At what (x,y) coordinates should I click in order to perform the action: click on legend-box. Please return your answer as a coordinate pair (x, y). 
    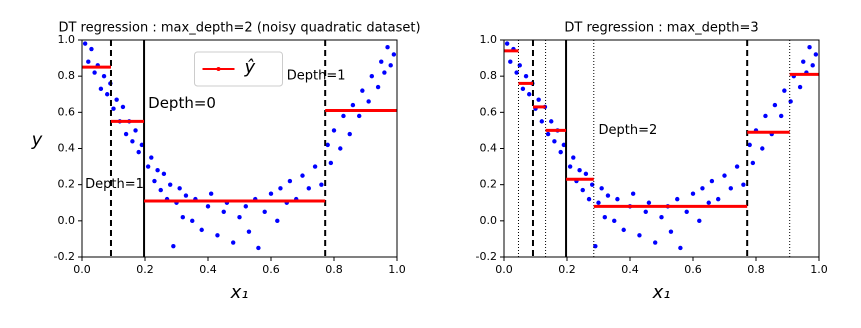
    Looking at the image, I should click on (238, 69).